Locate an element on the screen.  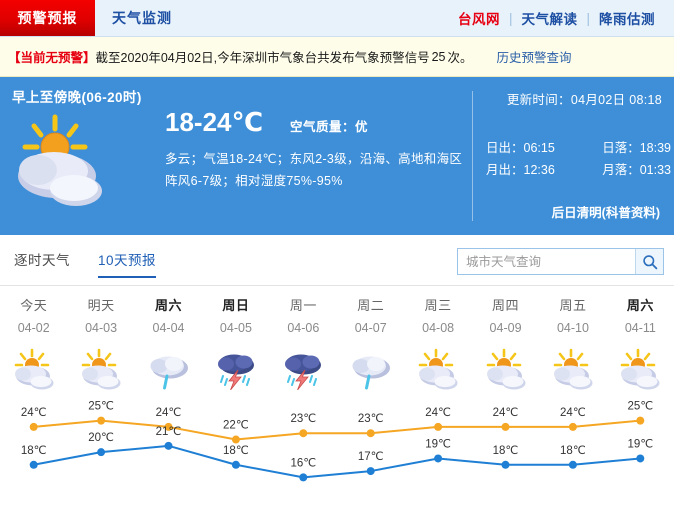
forecast-day-header: 周三 04-08 is located at coordinates (437, 316).